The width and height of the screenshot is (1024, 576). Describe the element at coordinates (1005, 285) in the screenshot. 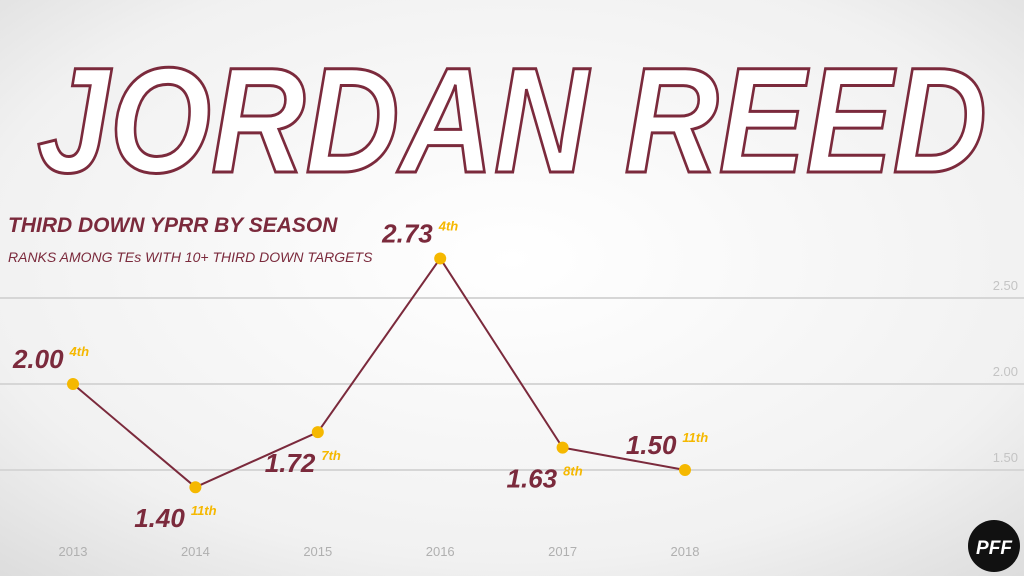

I see `y-tick-label: 2.50` at that location.